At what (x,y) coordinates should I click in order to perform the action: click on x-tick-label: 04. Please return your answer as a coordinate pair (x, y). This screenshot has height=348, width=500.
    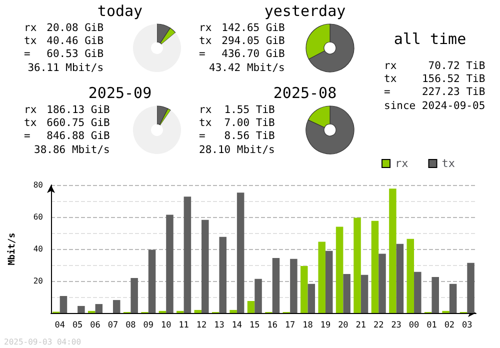
    Looking at the image, I should click on (59, 325).